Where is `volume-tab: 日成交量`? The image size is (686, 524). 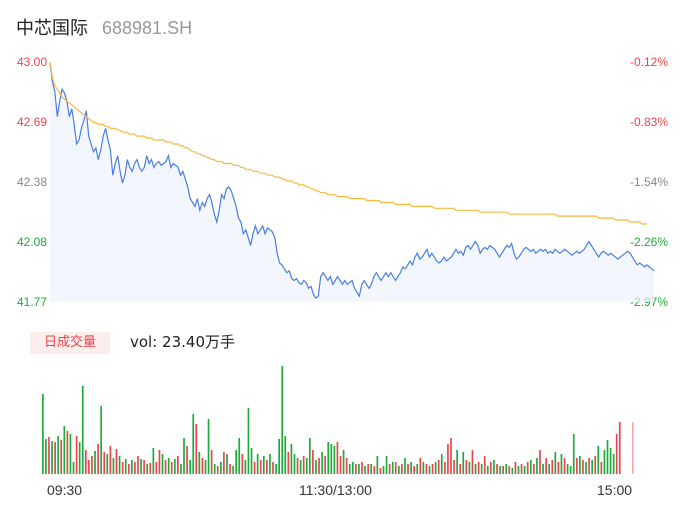 volume-tab: 日成交量 is located at coordinates (70, 343).